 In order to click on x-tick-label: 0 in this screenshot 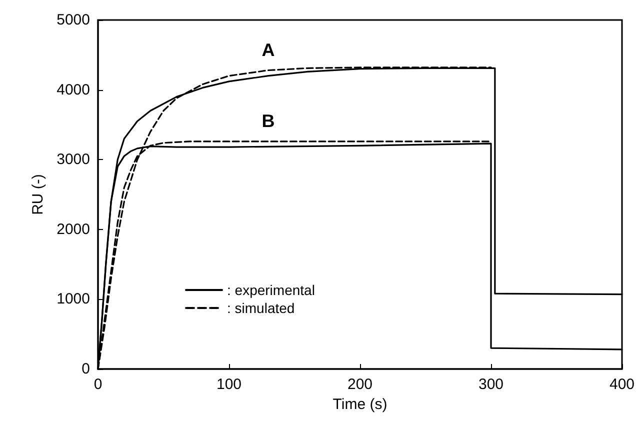, I will do `click(98, 384)`.